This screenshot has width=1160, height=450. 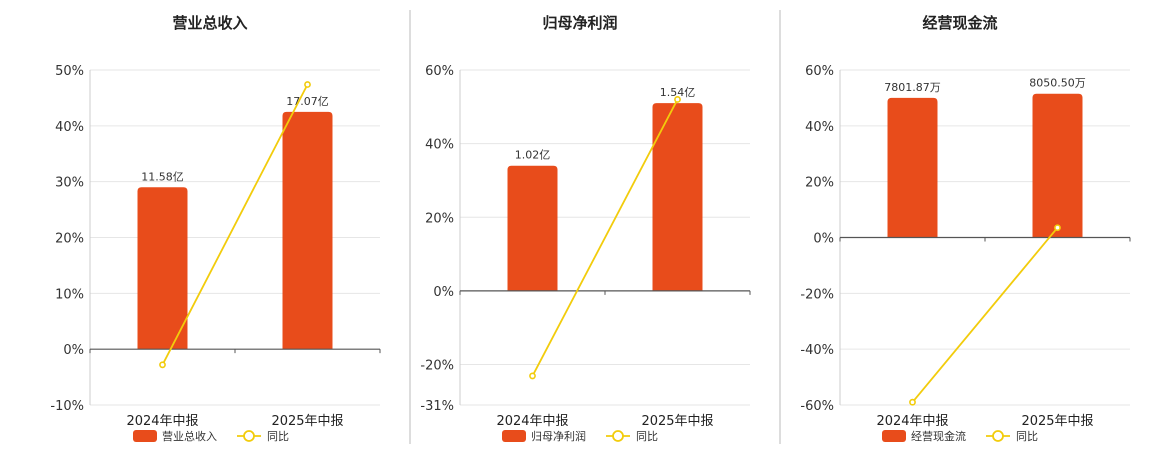 I want to click on y-tick-label: 10%, so click(x=69, y=294).